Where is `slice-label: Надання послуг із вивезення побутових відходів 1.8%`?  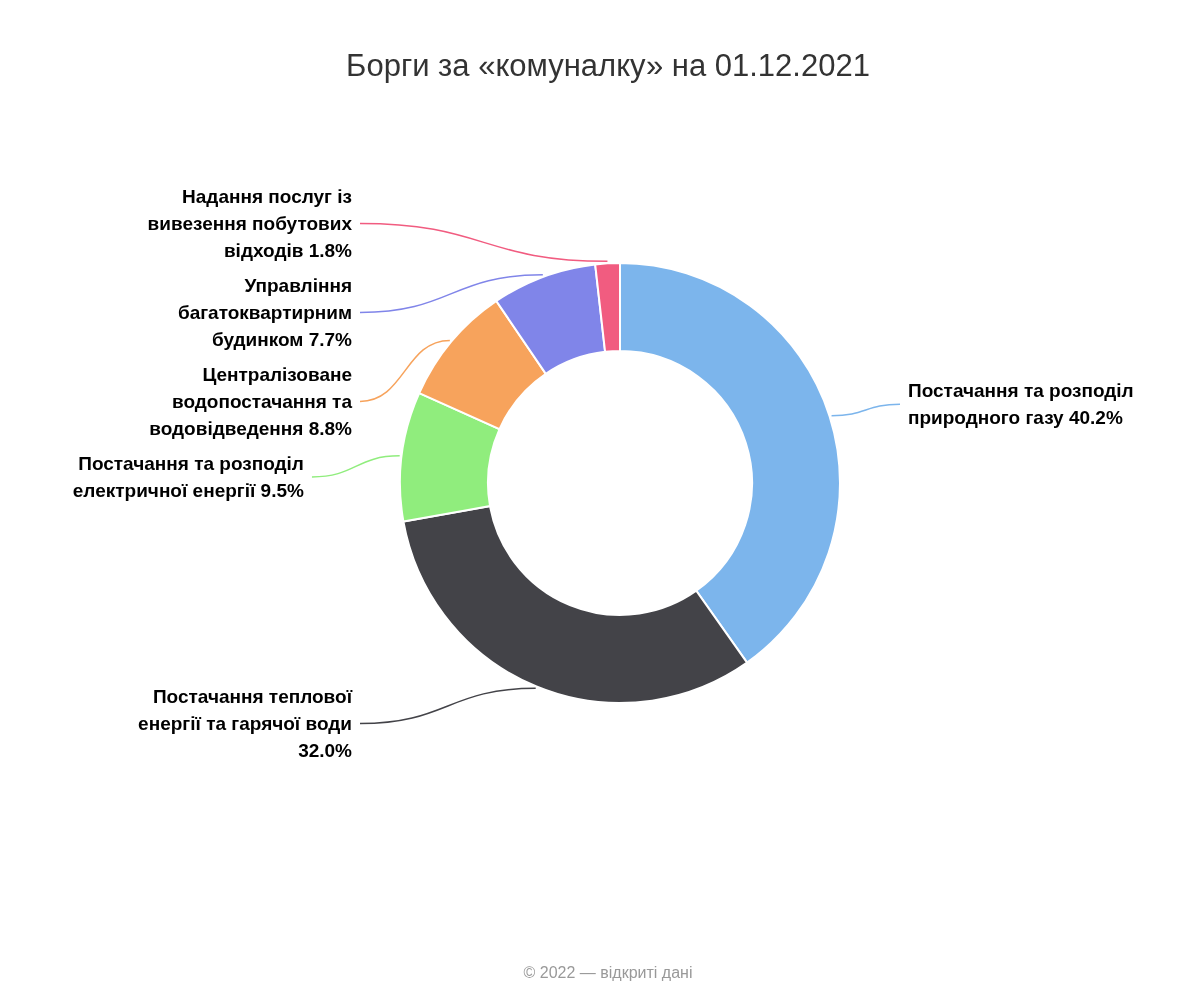 slice-label: Надання послуг із вивезення побутових відходів 1.8% is located at coordinates (250, 224).